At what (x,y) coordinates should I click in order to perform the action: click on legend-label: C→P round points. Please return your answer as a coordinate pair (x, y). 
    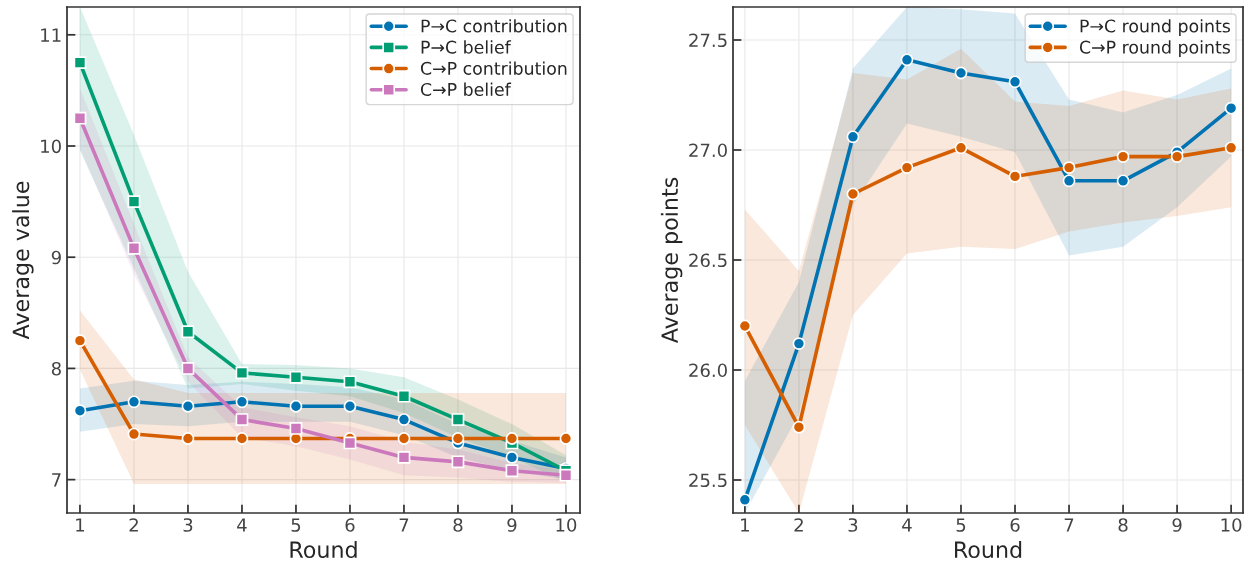
    Looking at the image, I should click on (1154, 49).